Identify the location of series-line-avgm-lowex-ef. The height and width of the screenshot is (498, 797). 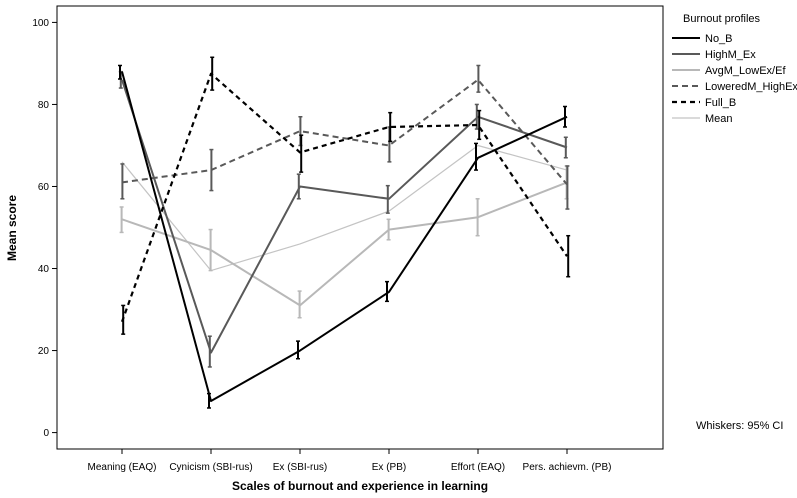
(344, 244).